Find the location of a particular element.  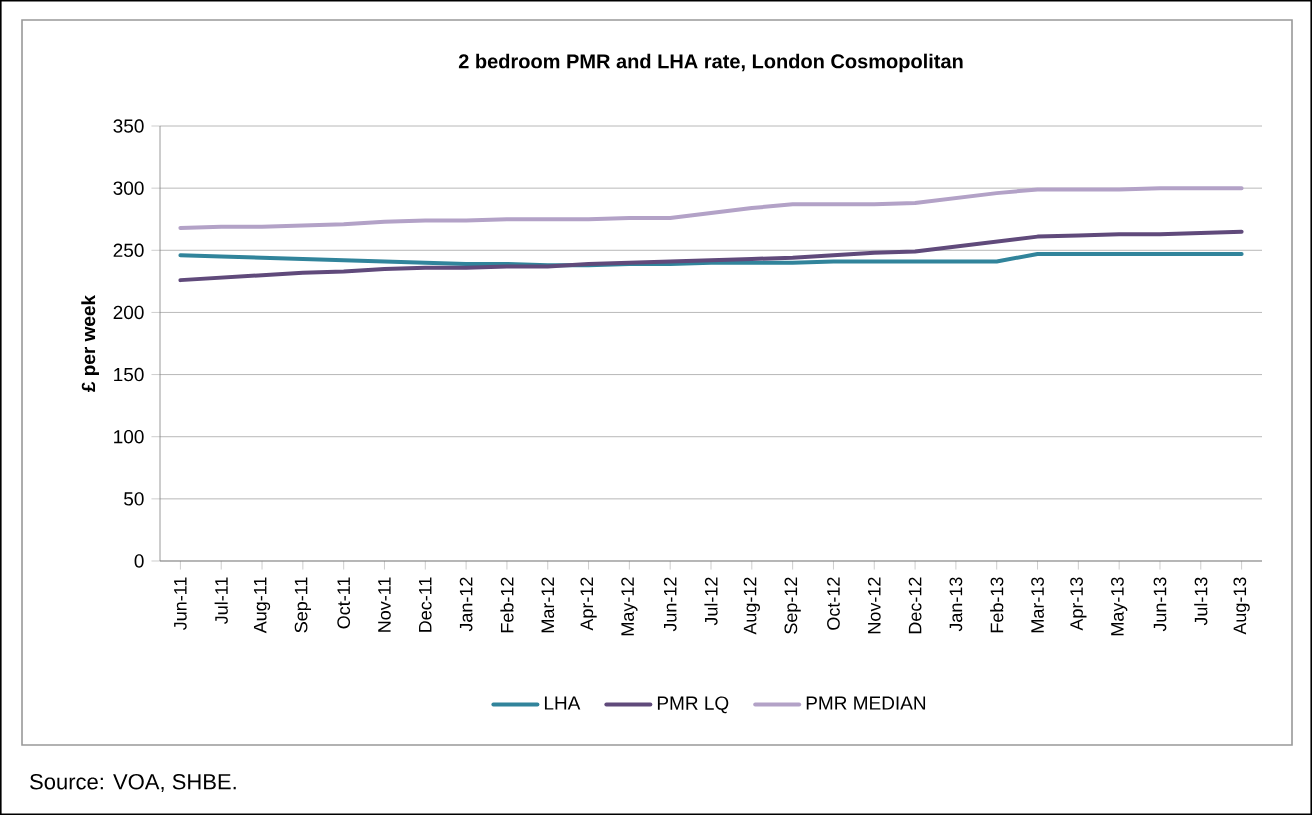

x-tick-label: Mar-13 is located at coordinates (1037, 605).